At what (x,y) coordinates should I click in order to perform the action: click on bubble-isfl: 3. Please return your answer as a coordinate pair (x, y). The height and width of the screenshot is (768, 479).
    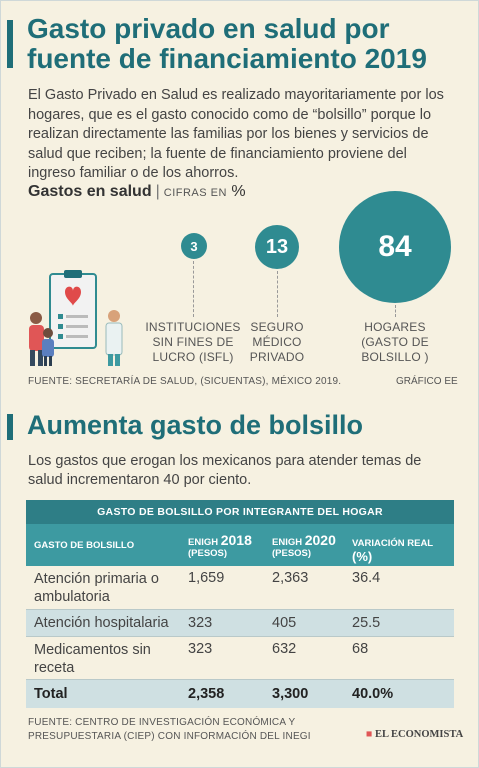
    Looking at the image, I should click on (194, 246).